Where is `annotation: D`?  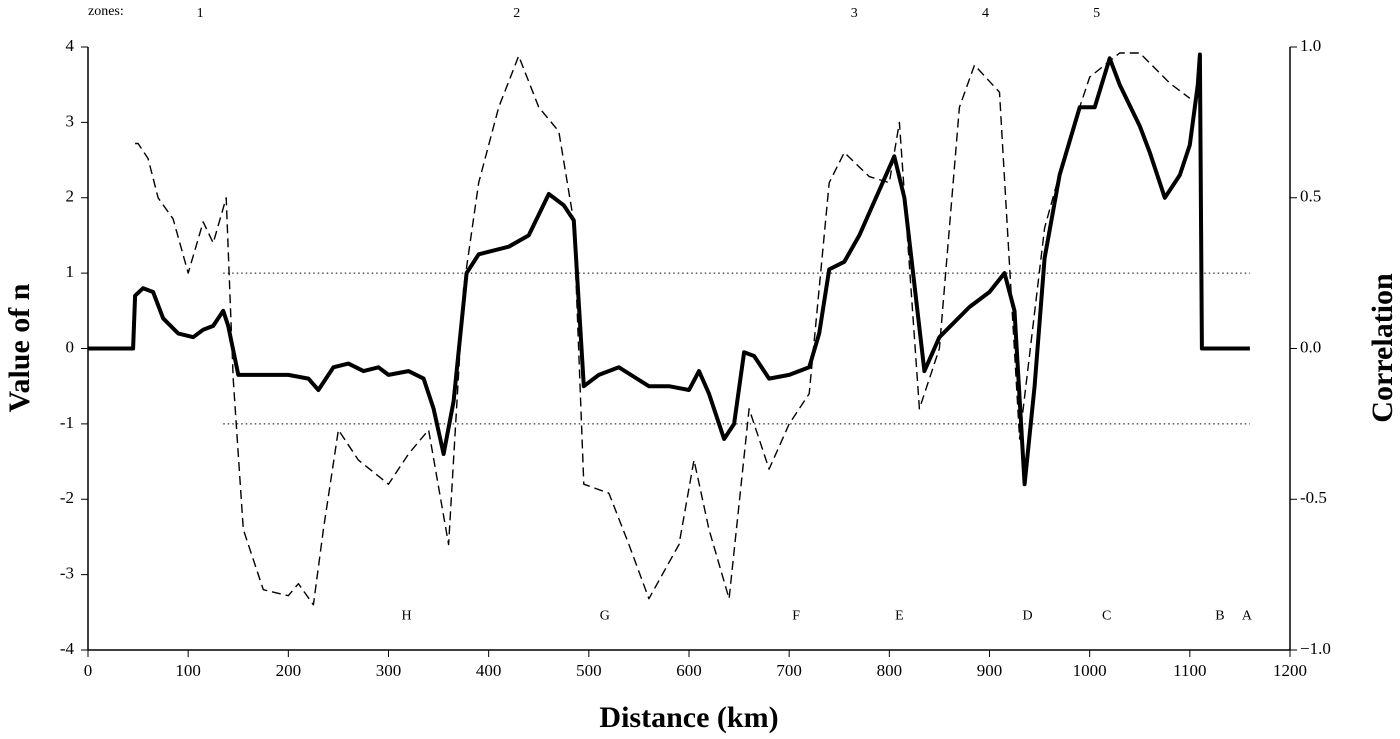 annotation: D is located at coordinates (1028, 615).